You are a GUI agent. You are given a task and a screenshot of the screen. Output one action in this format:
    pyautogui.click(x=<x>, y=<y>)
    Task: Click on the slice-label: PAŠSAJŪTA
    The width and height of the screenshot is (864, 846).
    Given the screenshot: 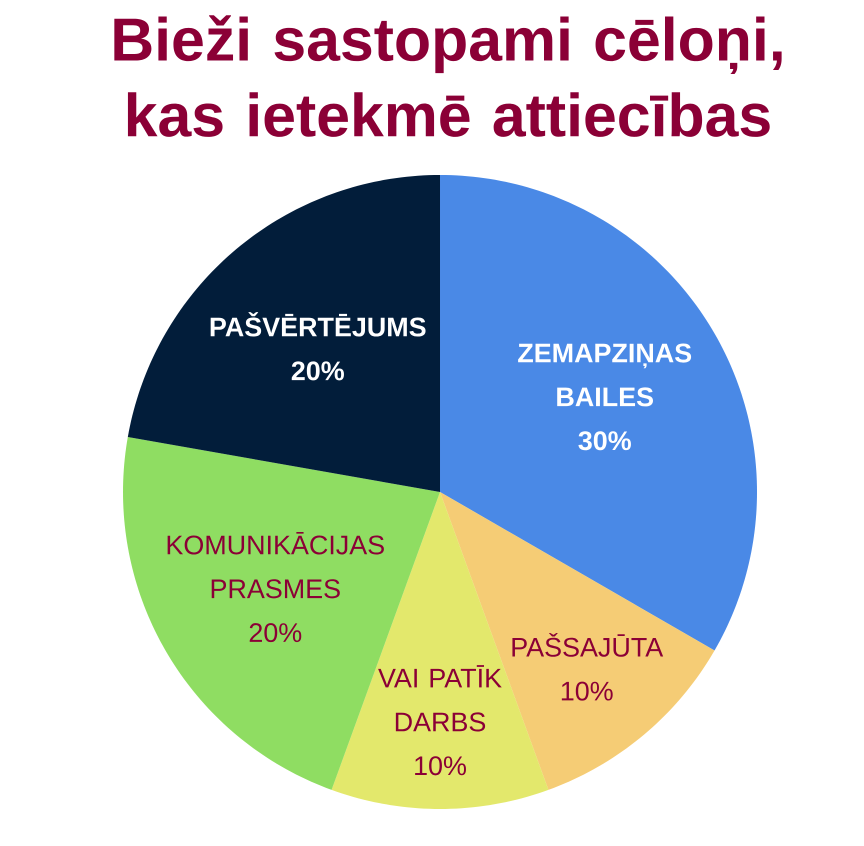 What is the action you would take?
    pyautogui.click(x=588, y=645)
    